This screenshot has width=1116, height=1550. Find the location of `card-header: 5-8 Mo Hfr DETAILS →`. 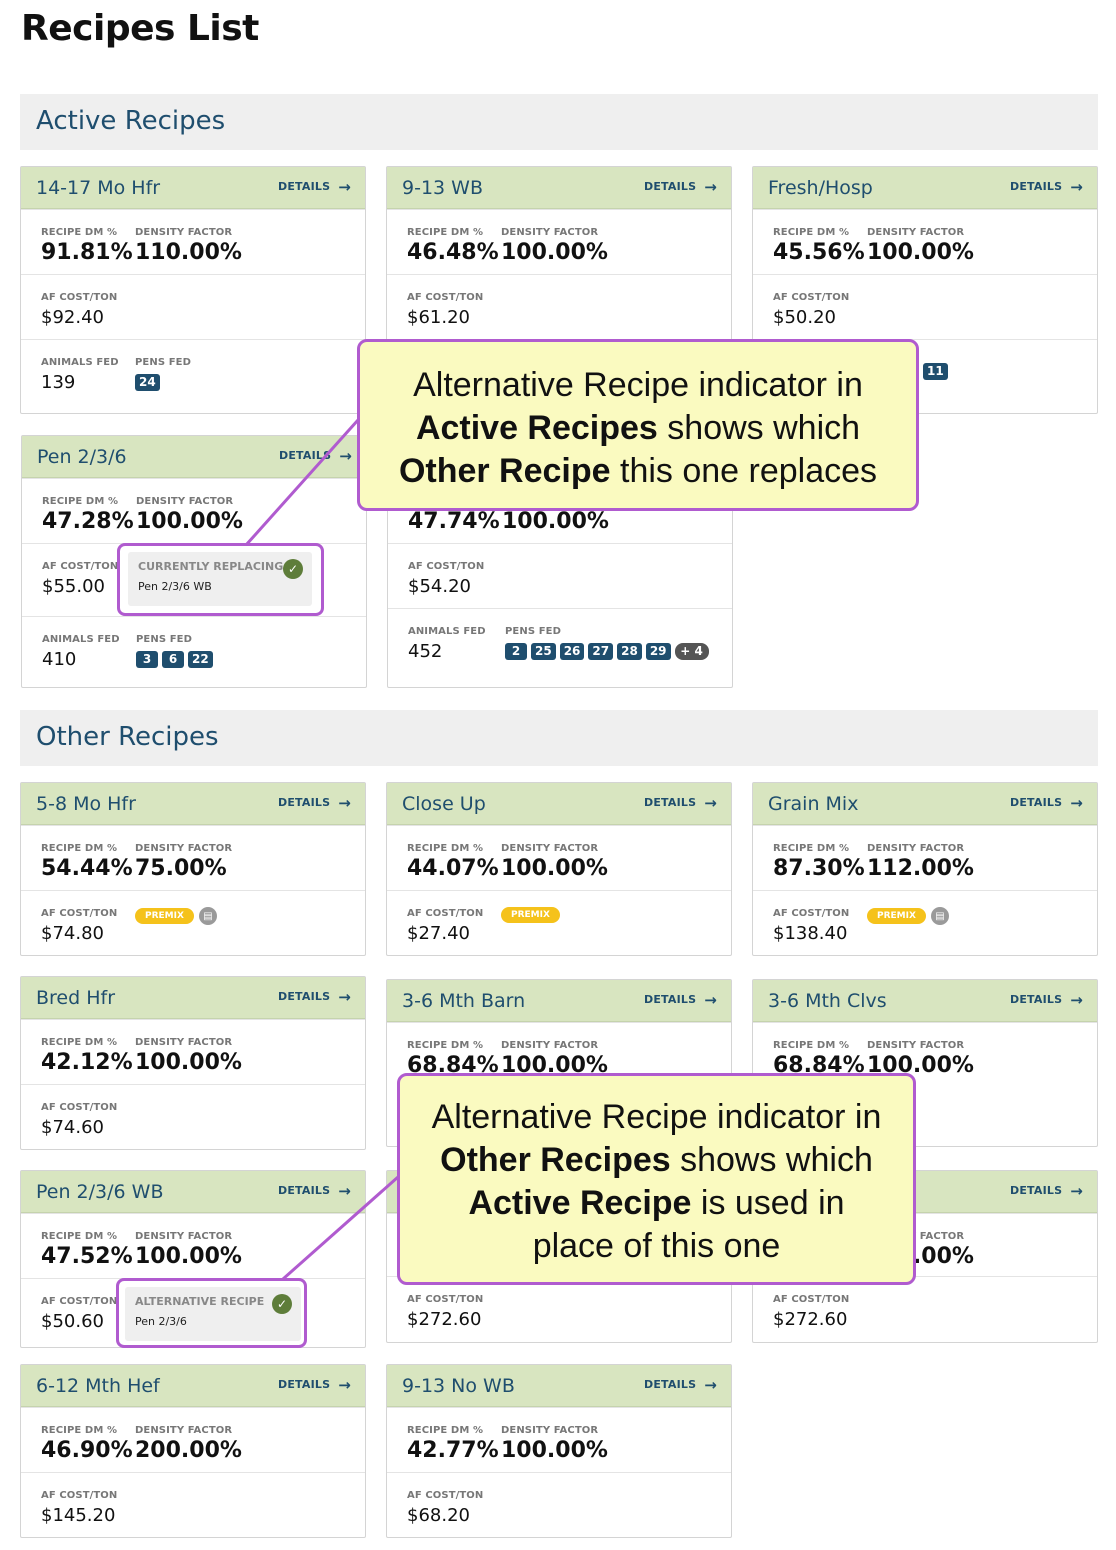

card-header: 5-8 Mo Hfr DETAILS → is located at coordinates (193, 804).